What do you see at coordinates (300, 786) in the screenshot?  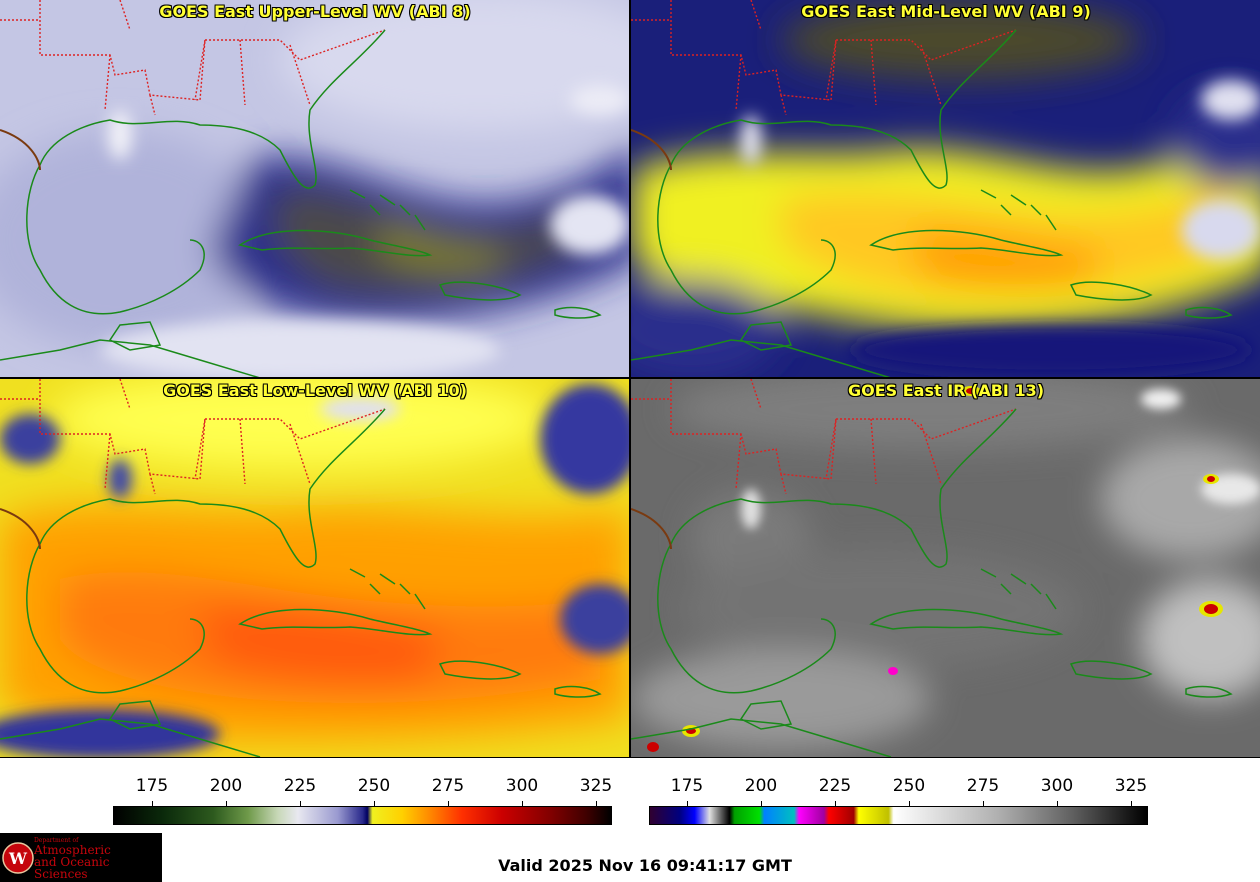 I see `wv-tick-label: 225` at bounding box center [300, 786].